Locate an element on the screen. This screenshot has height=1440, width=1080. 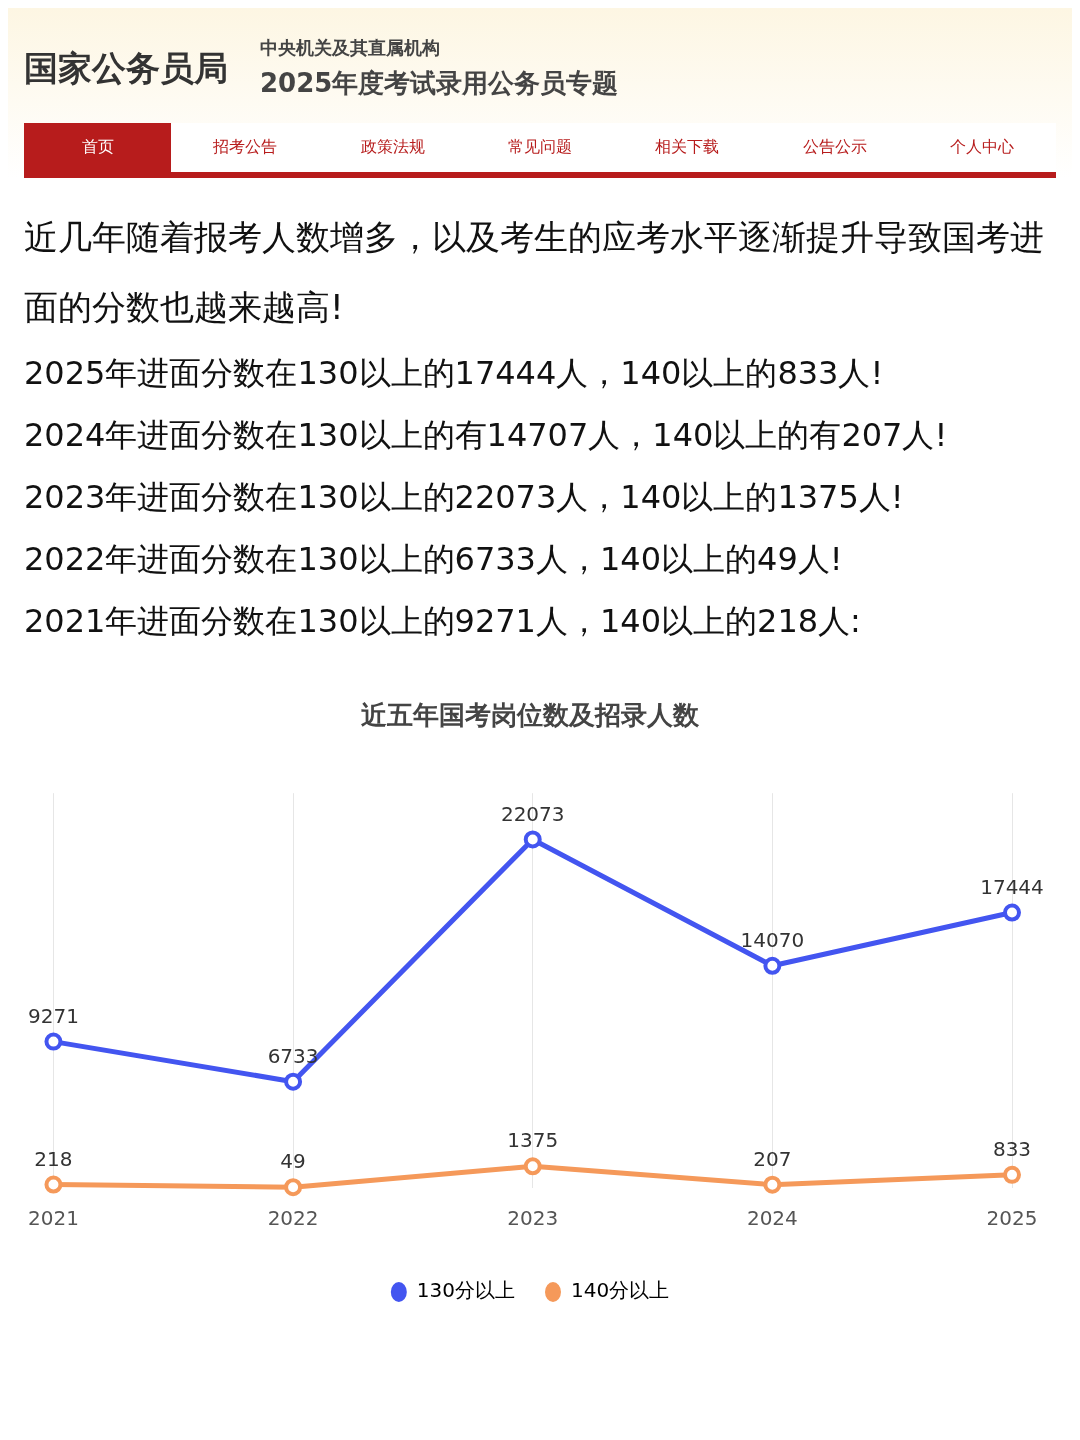
data-label: 22073 is located at coordinates (532, 813).